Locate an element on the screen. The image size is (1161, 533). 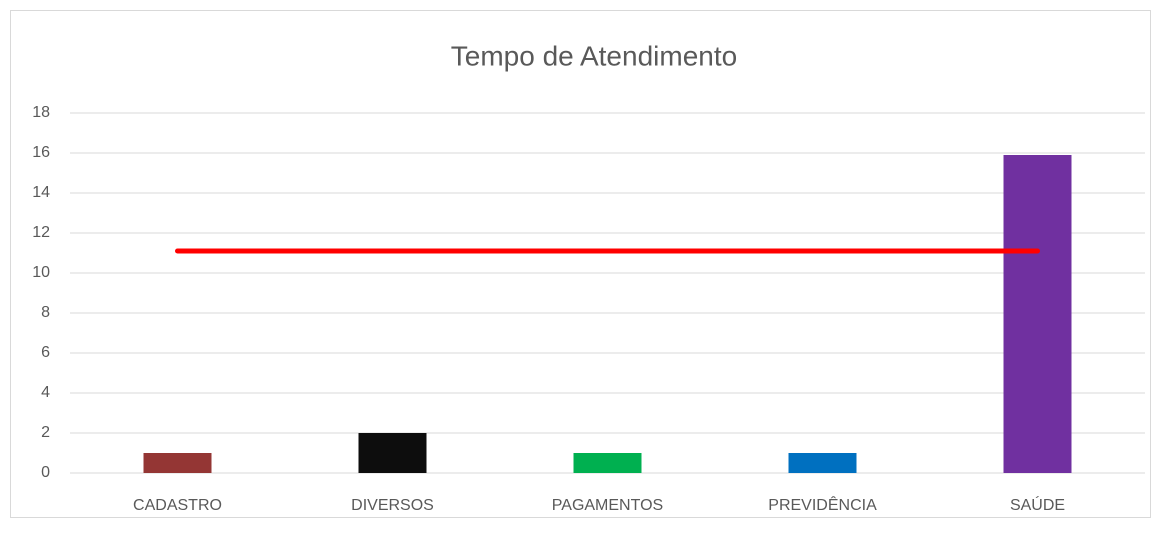
y-tick-label: 6 is located at coordinates (45, 352).